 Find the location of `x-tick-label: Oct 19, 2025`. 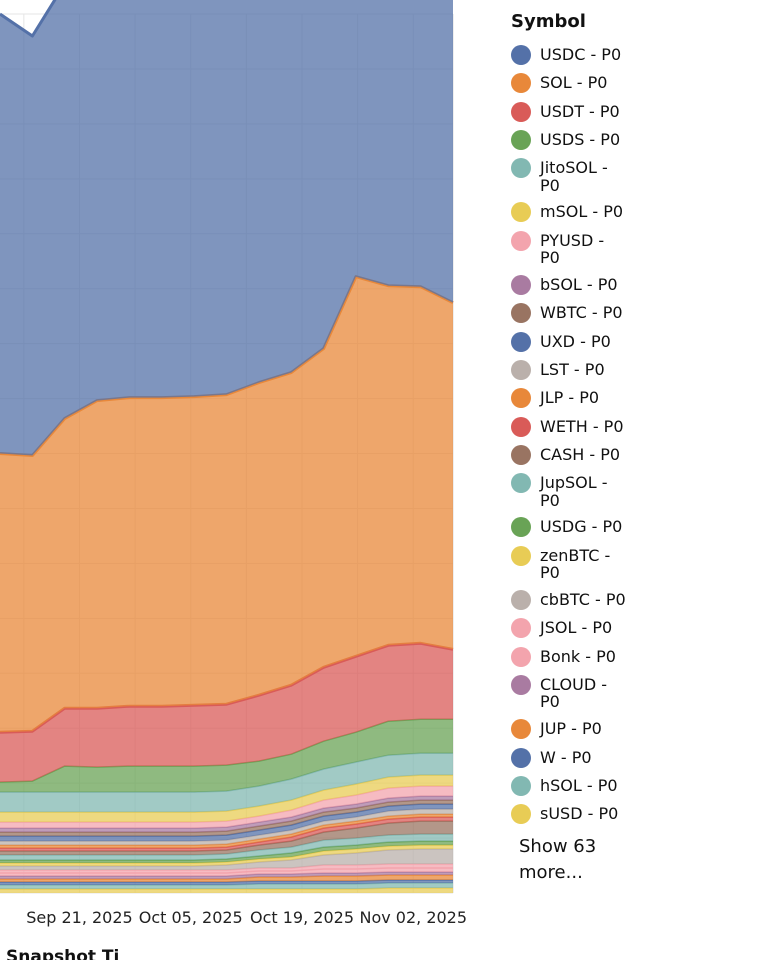

x-tick-label: Oct 19, 2025 is located at coordinates (302, 917).